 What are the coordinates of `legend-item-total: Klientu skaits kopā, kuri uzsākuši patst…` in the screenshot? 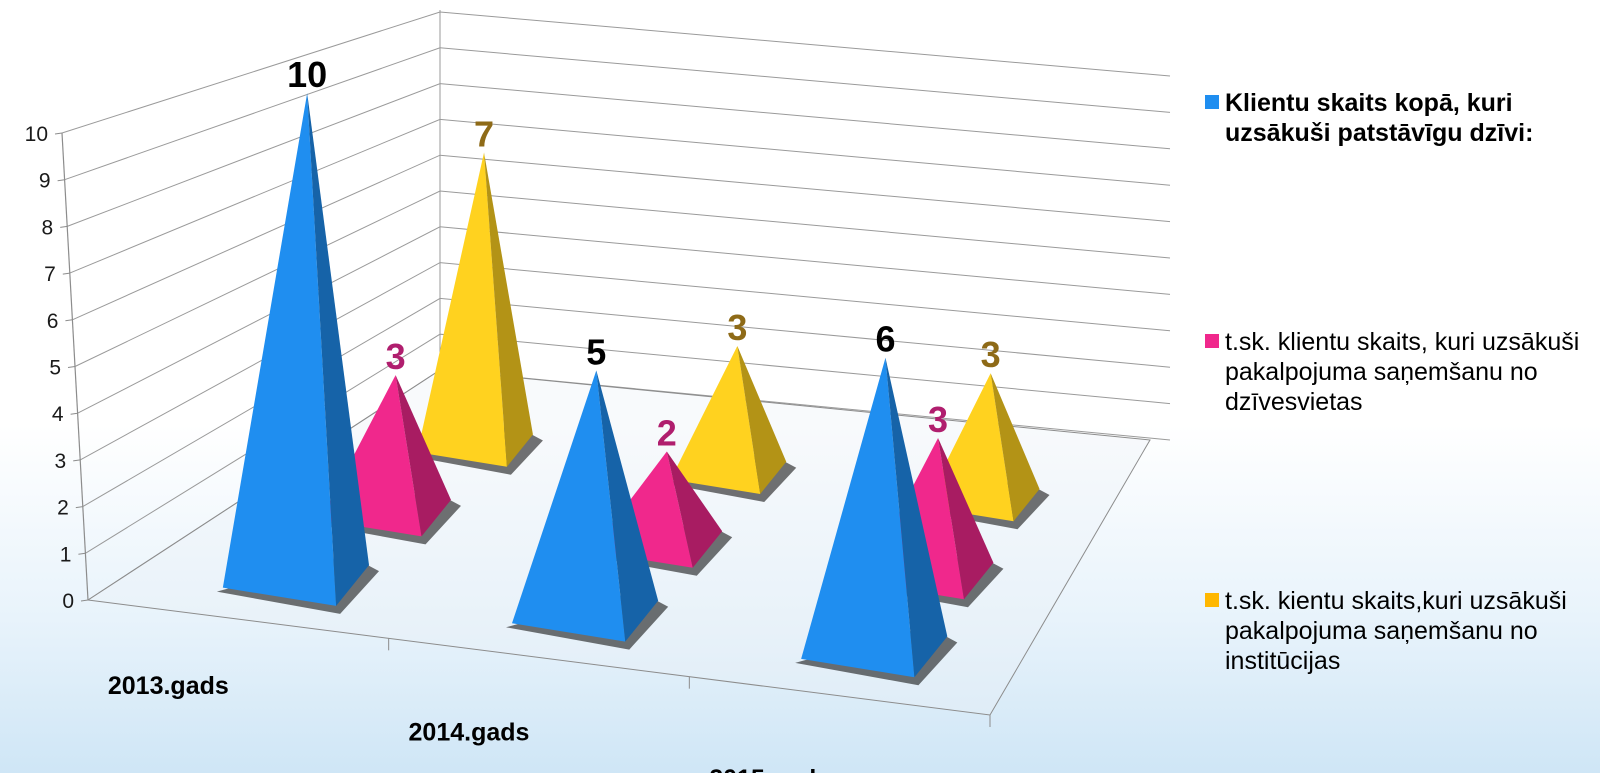 It's located at (1402, 118).